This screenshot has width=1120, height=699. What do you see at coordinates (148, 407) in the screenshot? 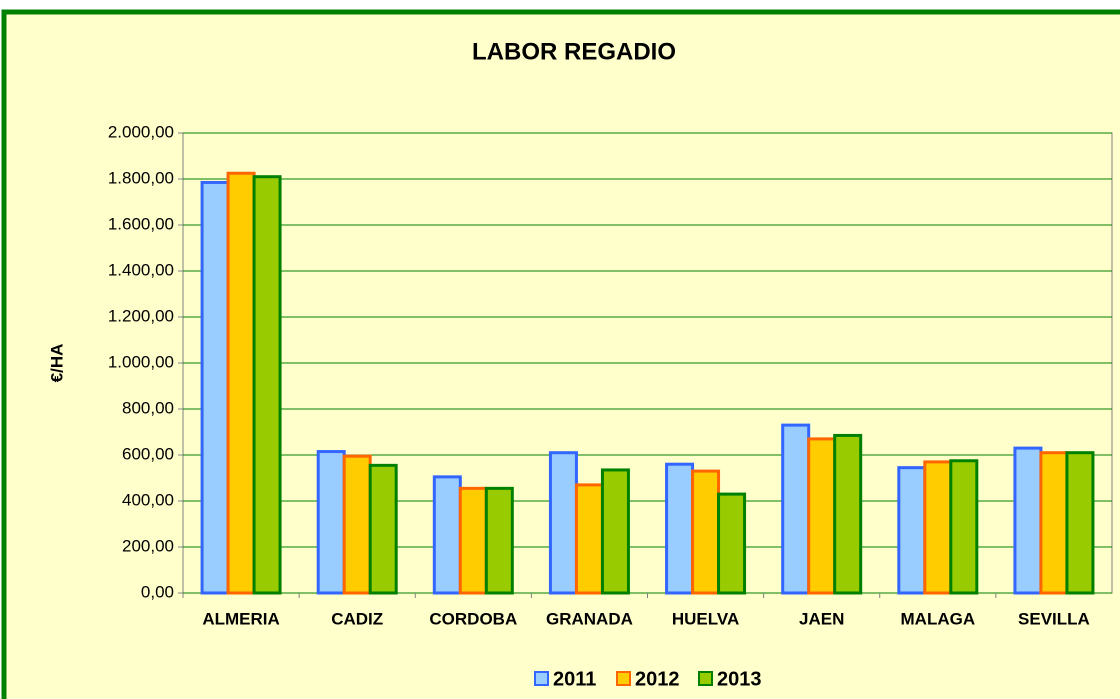
I see `y-tick-label: 800,00` at bounding box center [148, 407].